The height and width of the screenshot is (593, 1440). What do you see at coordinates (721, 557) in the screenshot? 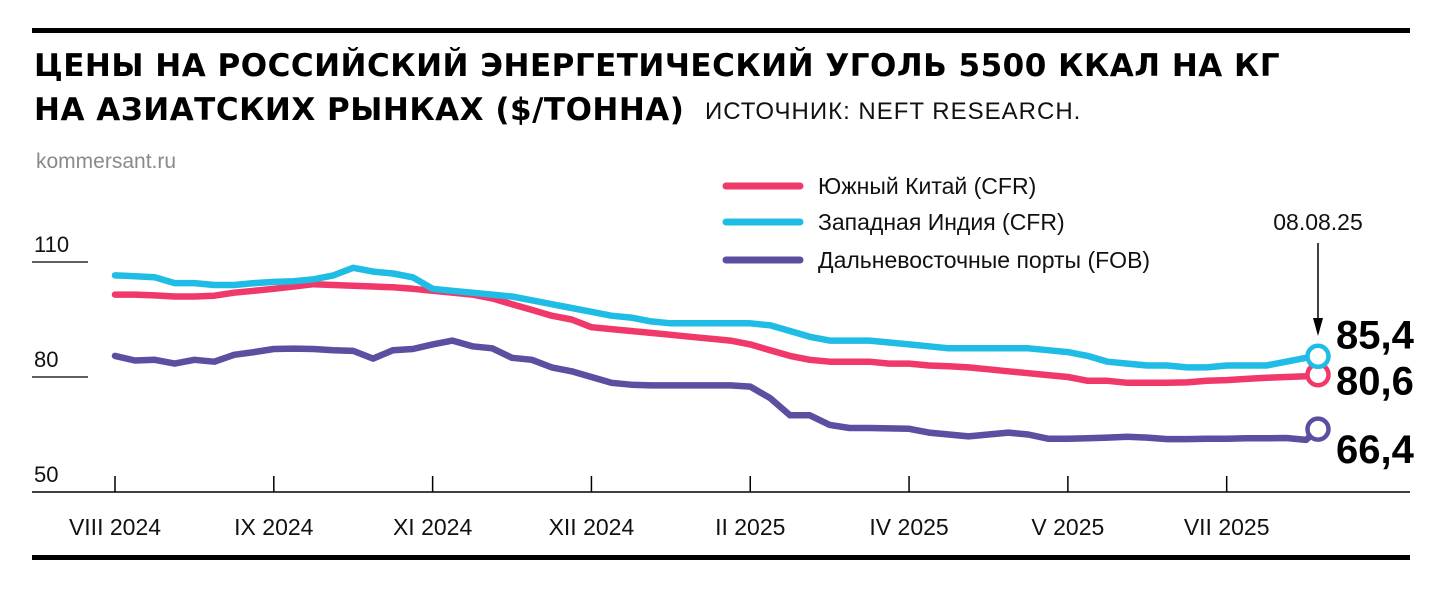
I see `bottom-rule` at bounding box center [721, 557].